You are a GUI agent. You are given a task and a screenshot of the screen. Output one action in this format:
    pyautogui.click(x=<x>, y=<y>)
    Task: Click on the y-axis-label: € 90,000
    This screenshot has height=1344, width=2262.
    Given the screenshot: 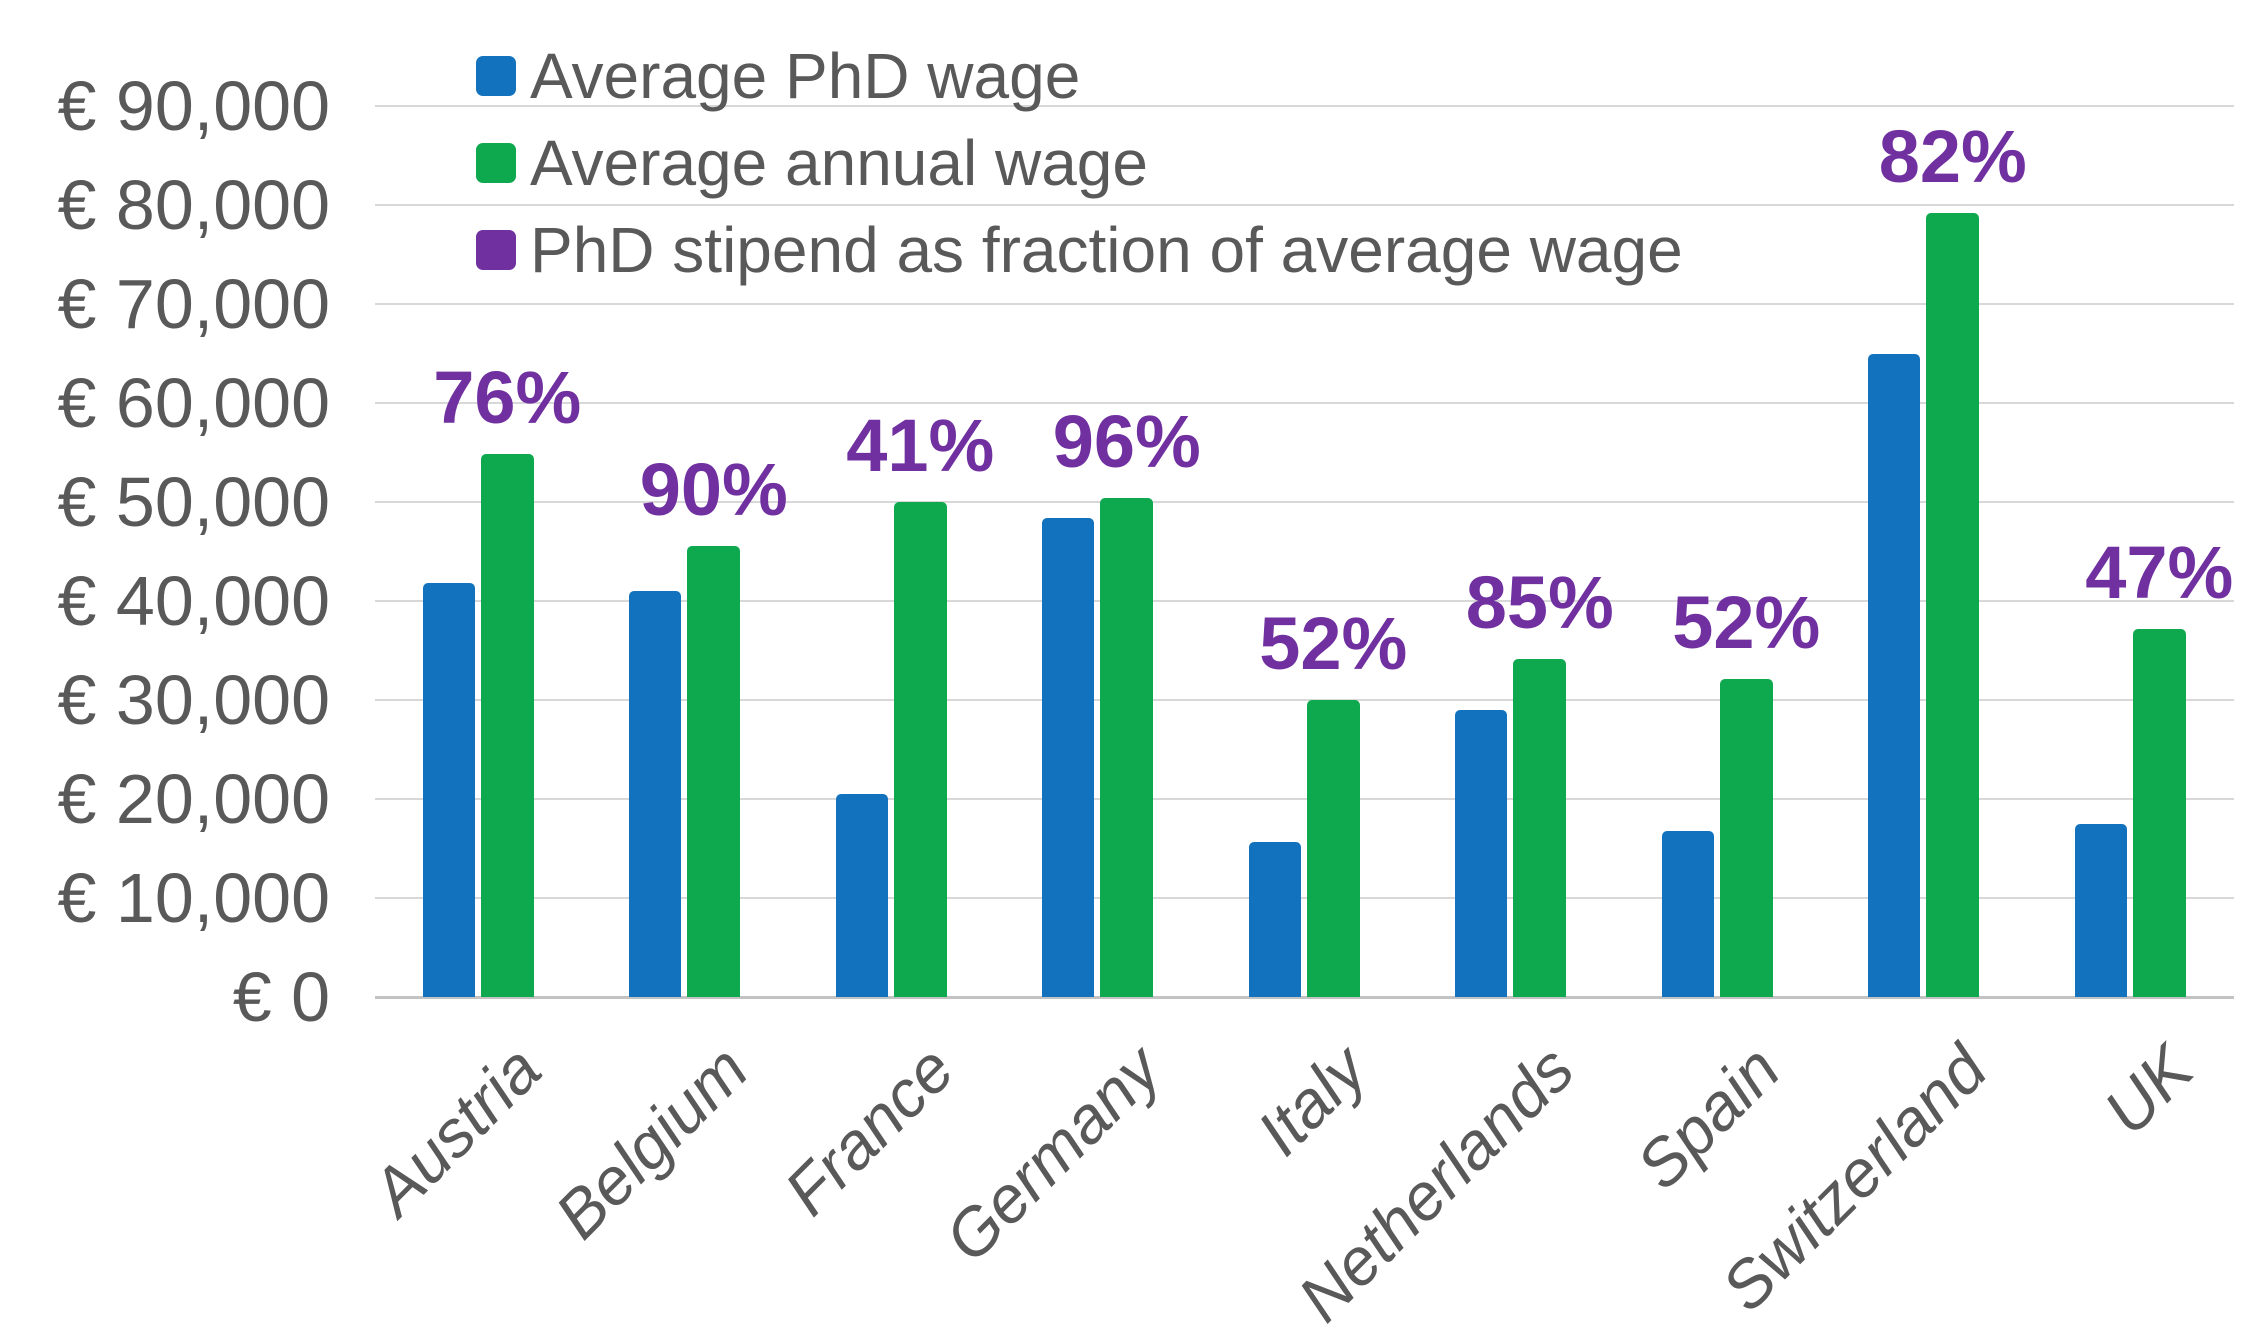 What is the action you would take?
    pyautogui.click(x=193, y=106)
    